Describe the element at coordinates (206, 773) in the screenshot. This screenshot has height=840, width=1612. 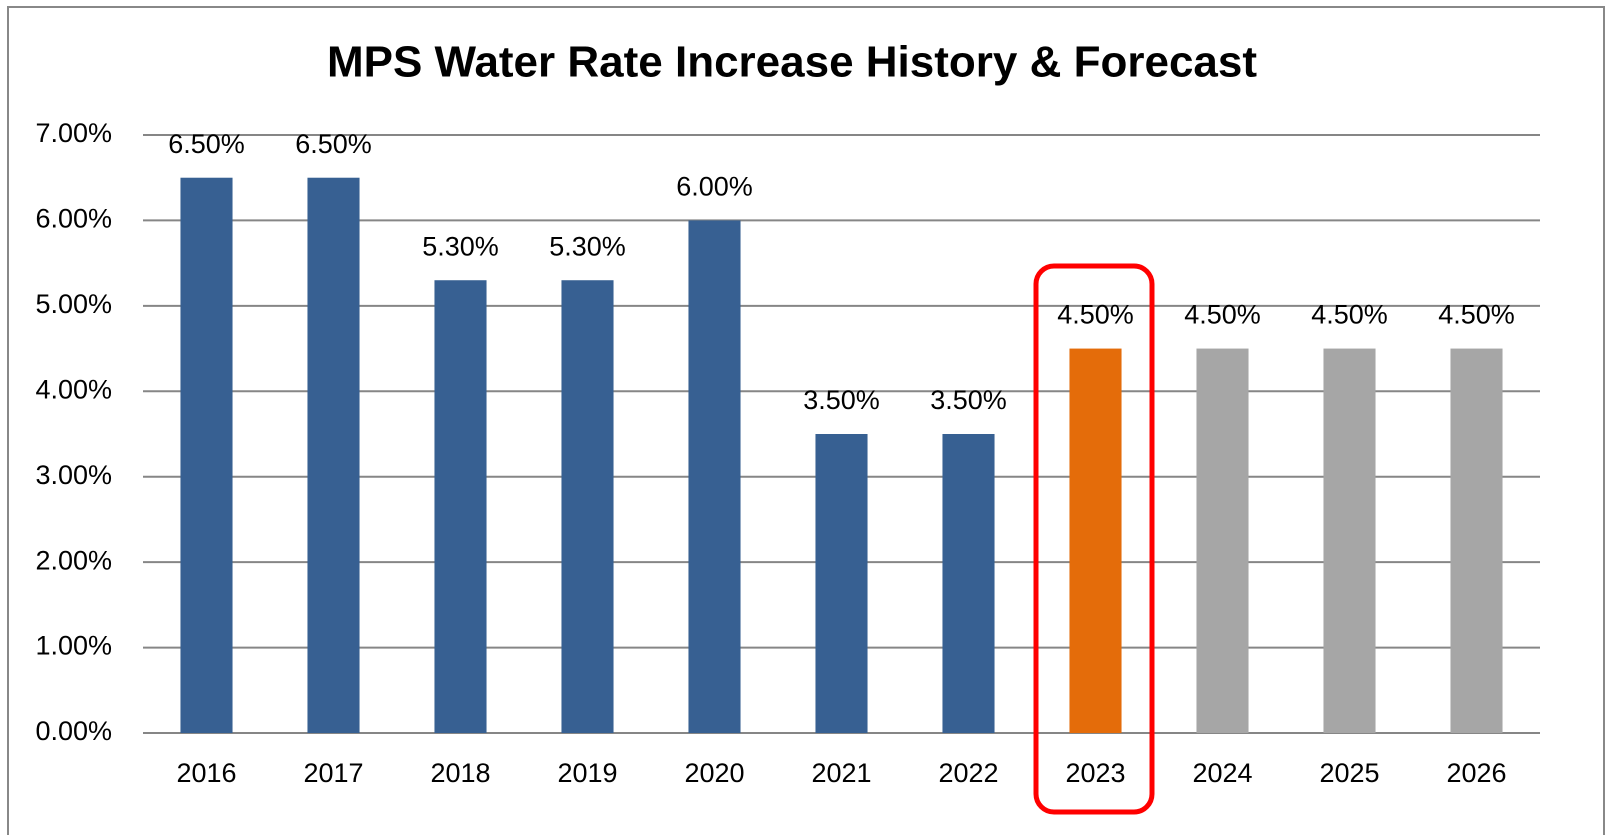
I see `x-tick-label: 2016` at that location.